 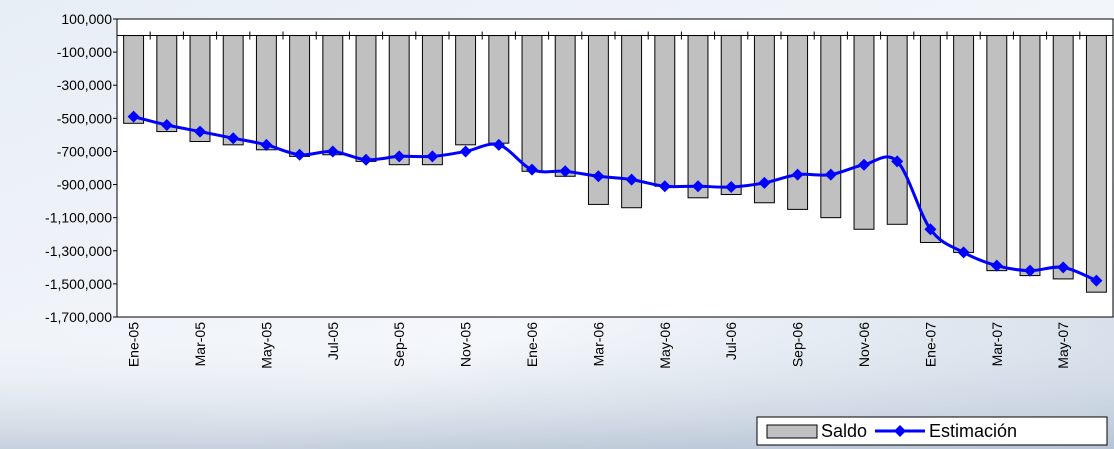 What do you see at coordinates (973, 431) in the screenshot?
I see `legend-label: Estimación` at bounding box center [973, 431].